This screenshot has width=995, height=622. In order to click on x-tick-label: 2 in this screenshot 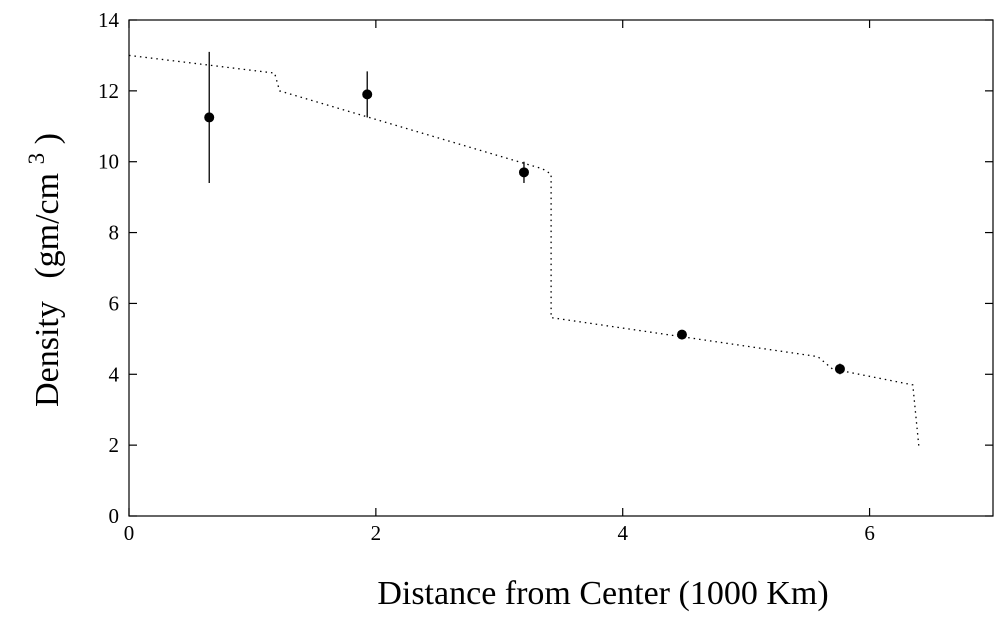, I will do `click(376, 533)`.